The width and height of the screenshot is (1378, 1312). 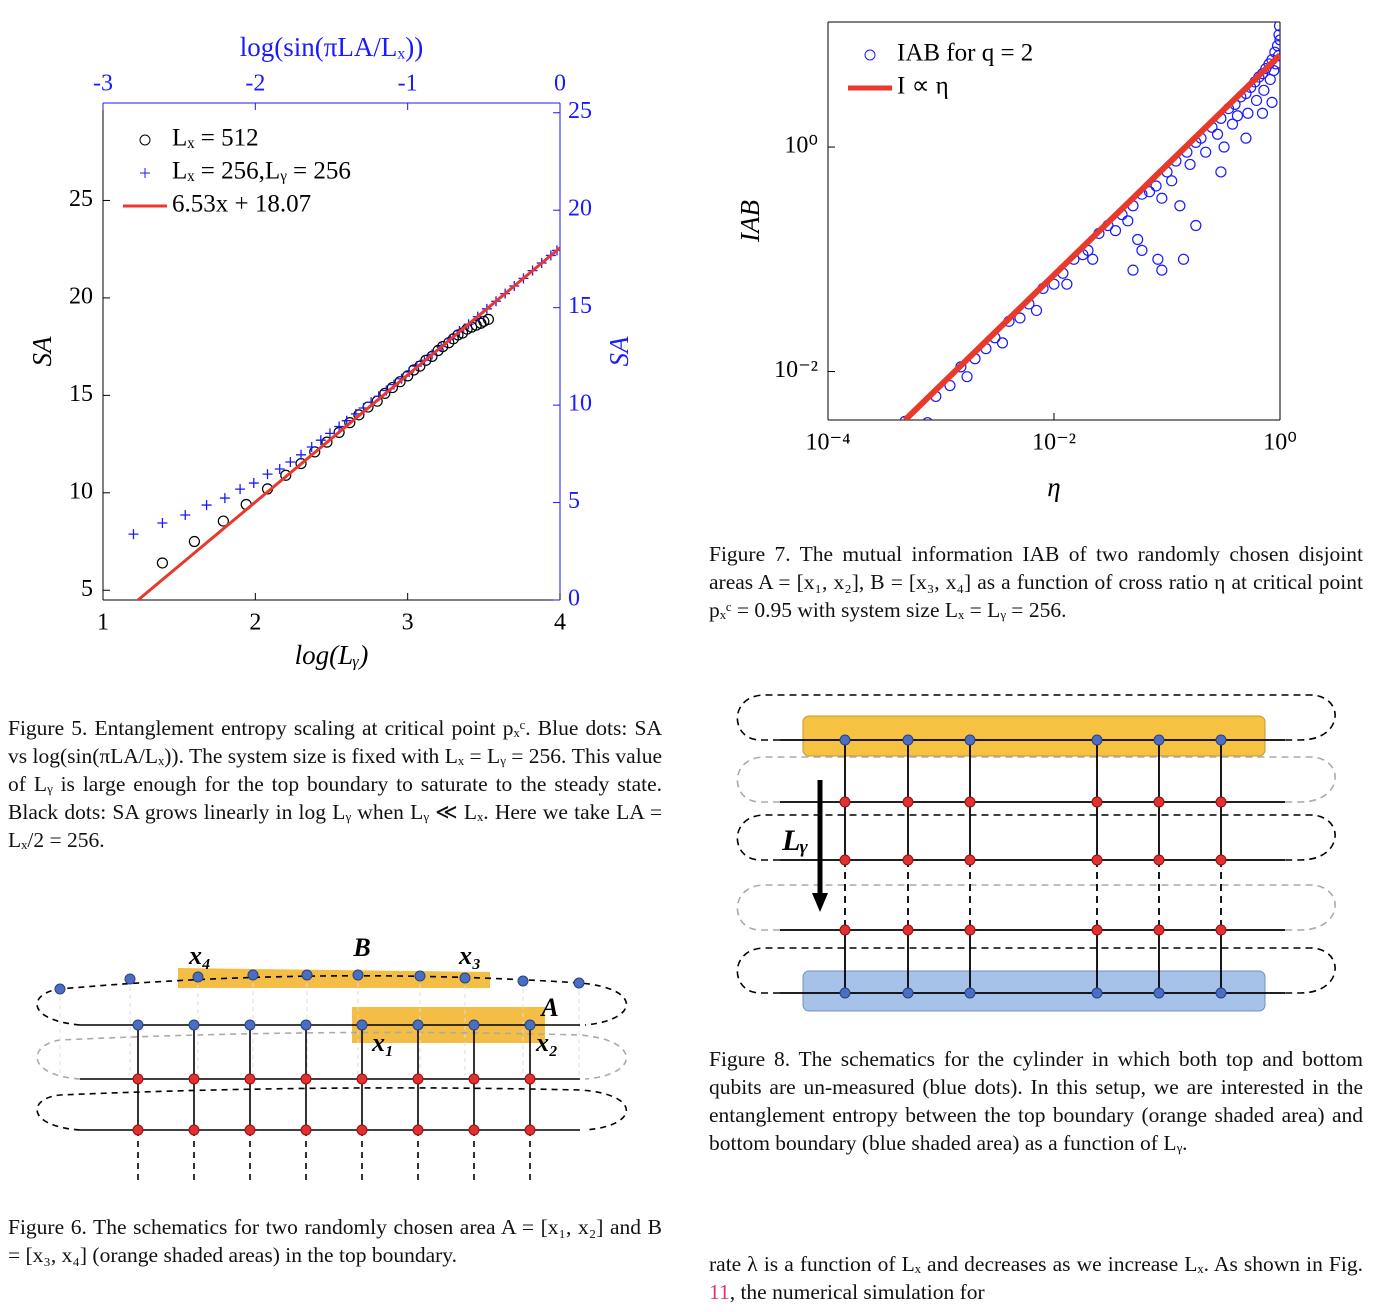 What do you see at coordinates (1034, 736) in the screenshot?
I see `top-boundary` at bounding box center [1034, 736].